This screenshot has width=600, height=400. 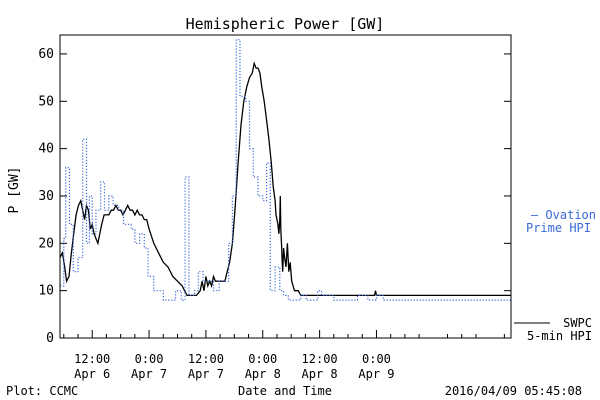 What do you see at coordinates (559, 336) in the screenshot?
I see `legend-swpc-line2: 5-min HPI` at bounding box center [559, 336].